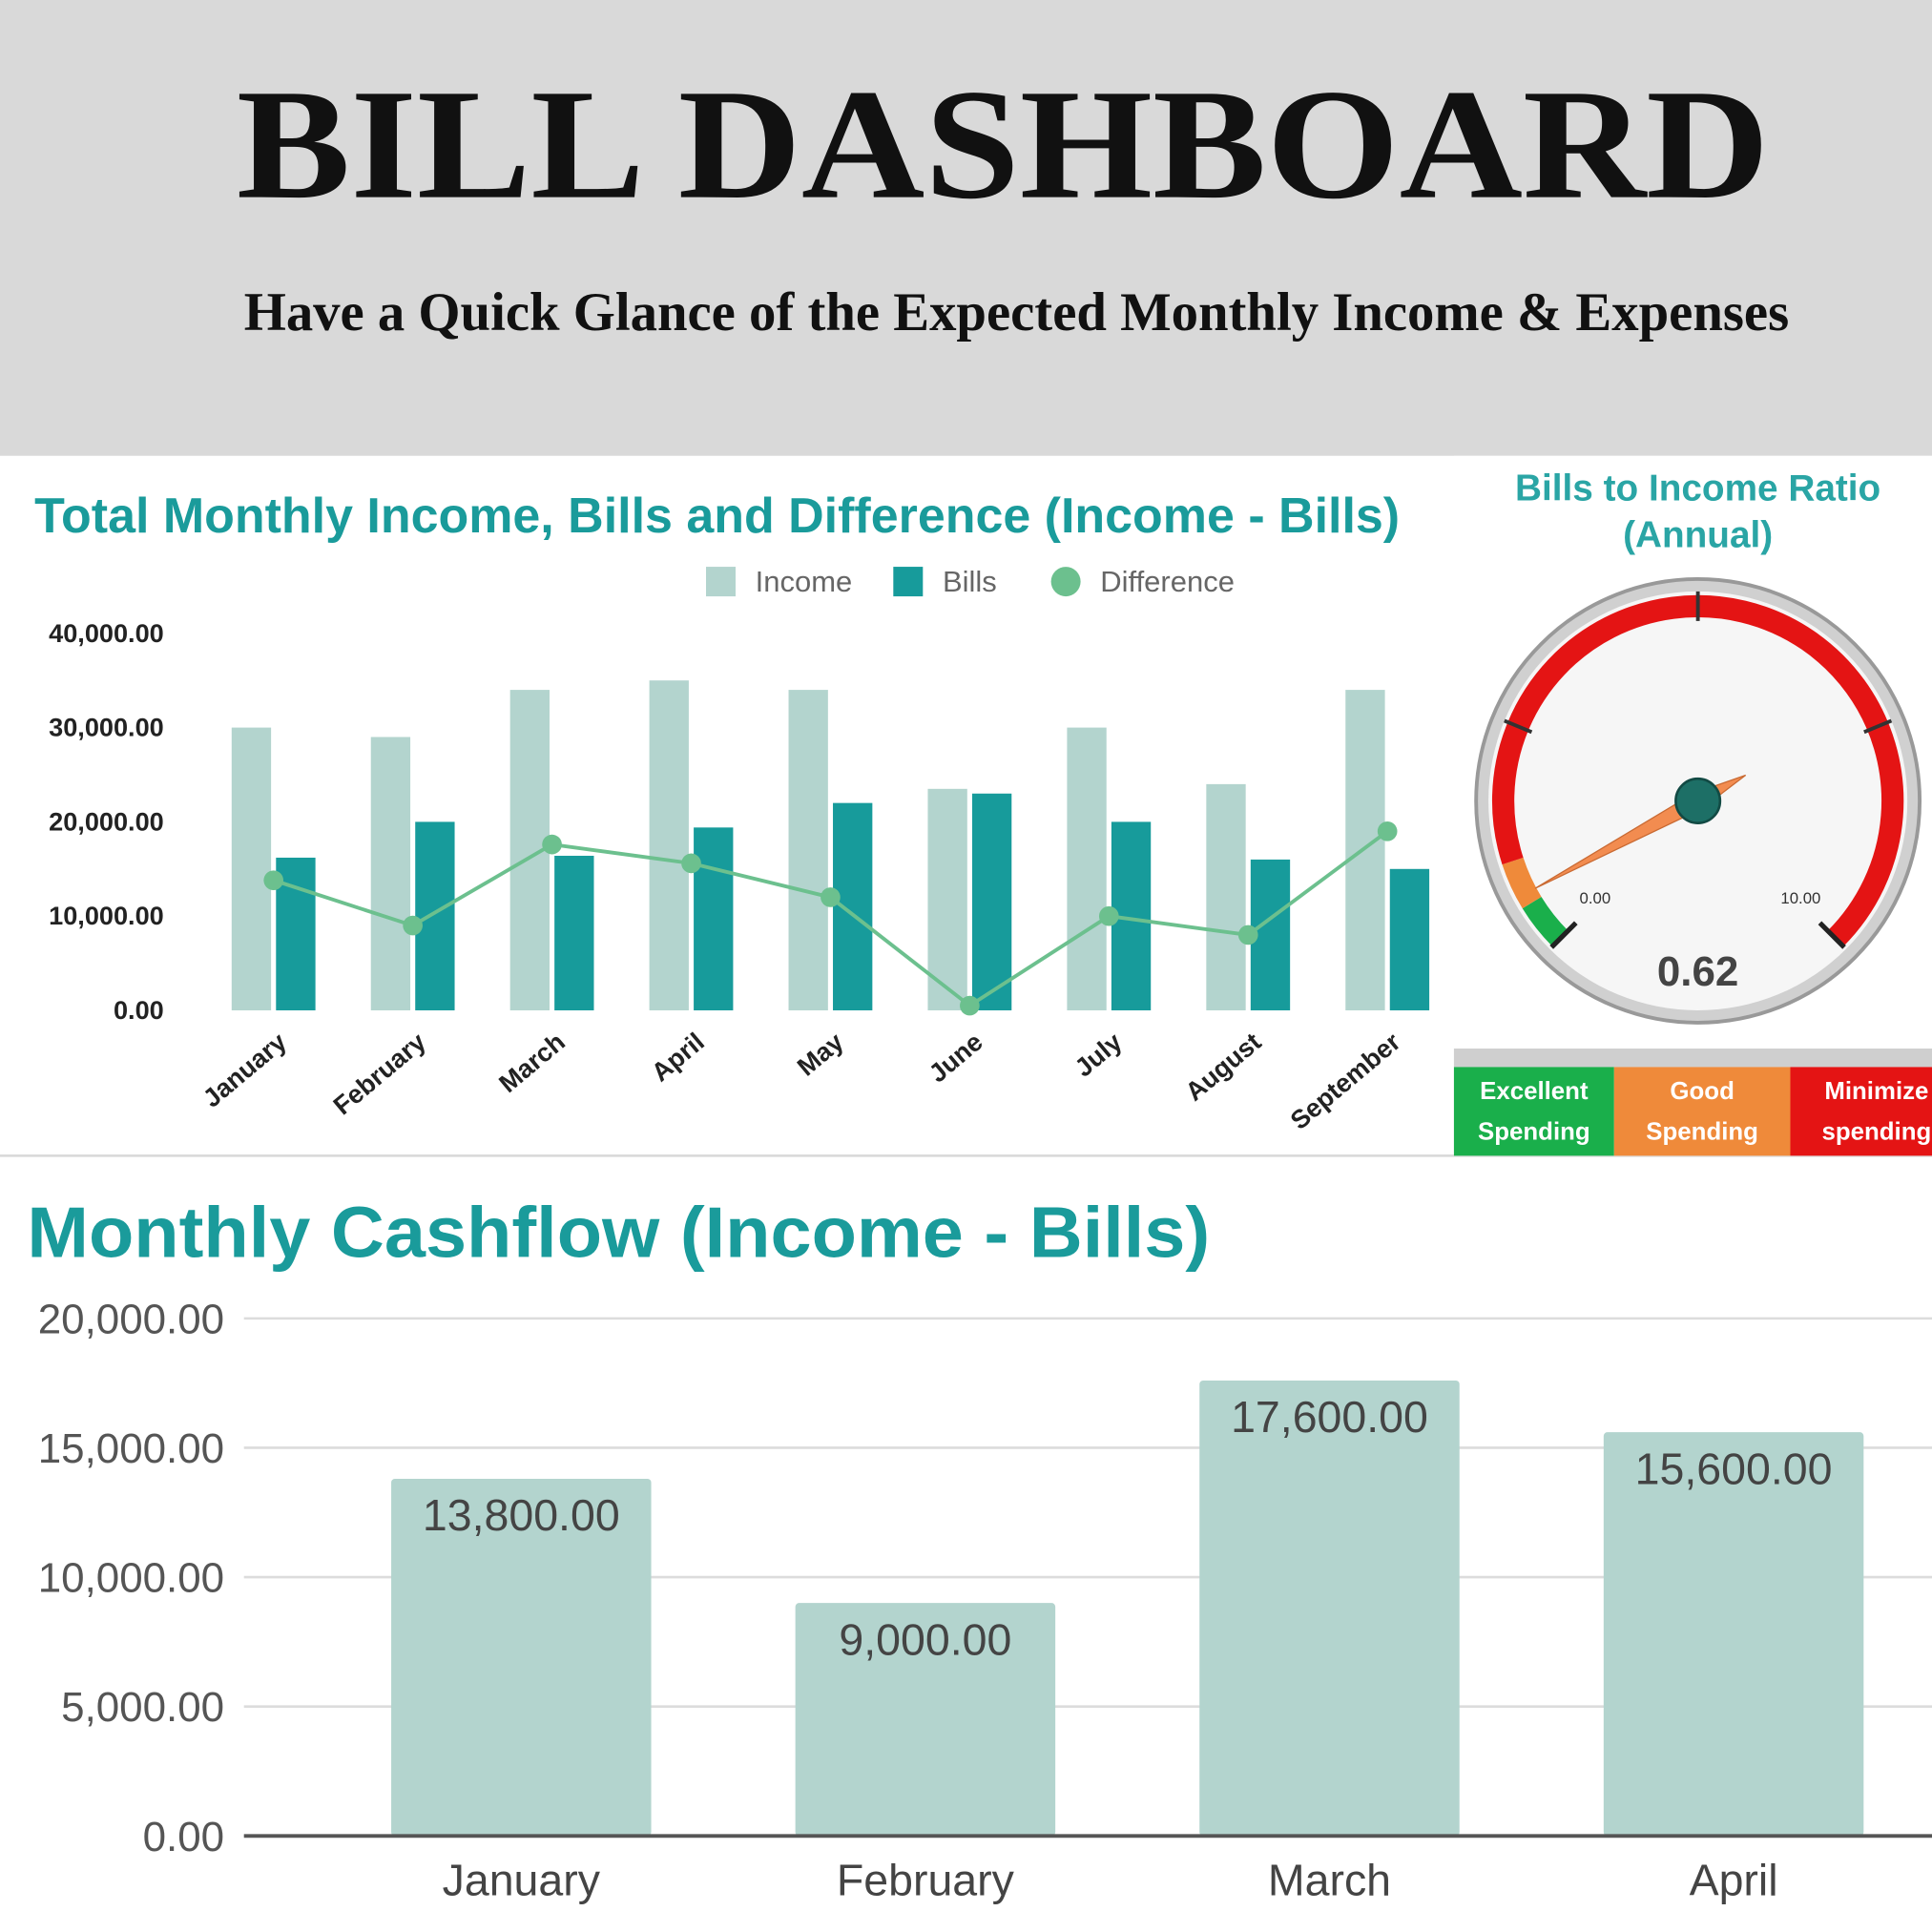 The width and height of the screenshot is (1932, 1932). I want to click on legend-label: Difference, so click(1167, 581).